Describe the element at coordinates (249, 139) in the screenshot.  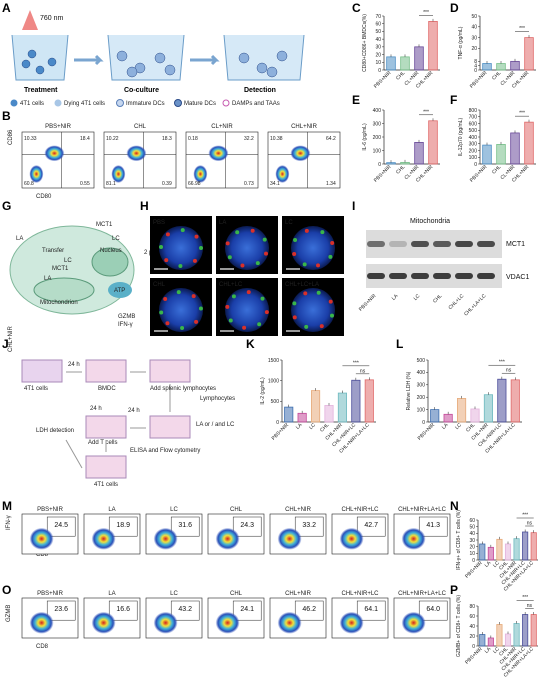
I see `quadrant-value: 32.2` at that location.